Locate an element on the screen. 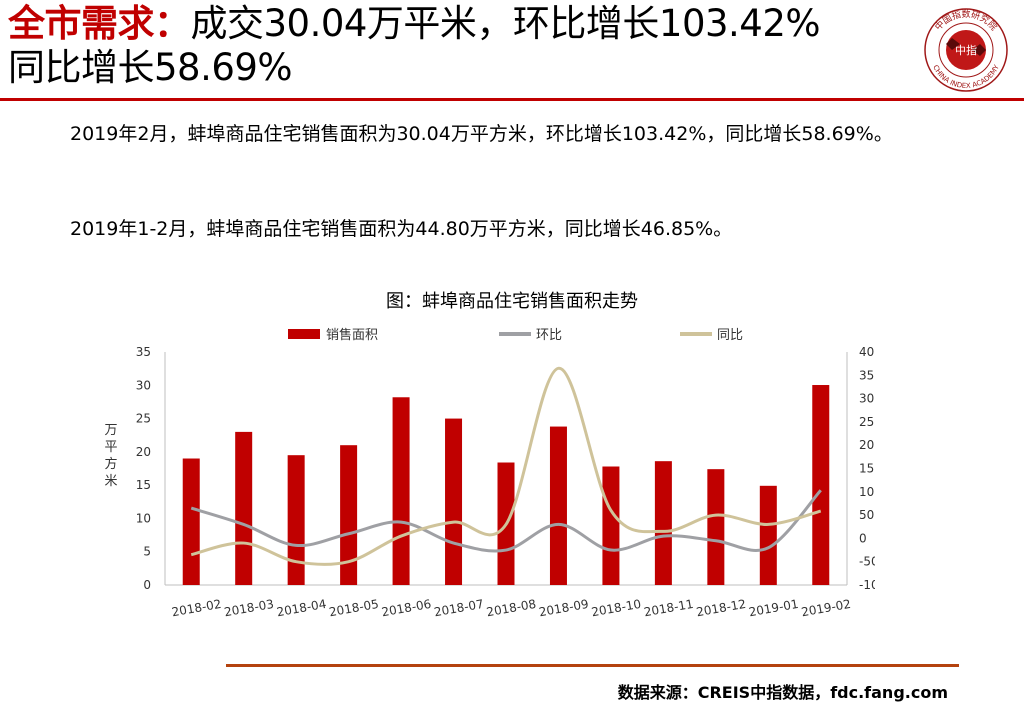 The height and width of the screenshot is (709, 1024). y-tick-label: 10 is located at coordinates (143, 518).